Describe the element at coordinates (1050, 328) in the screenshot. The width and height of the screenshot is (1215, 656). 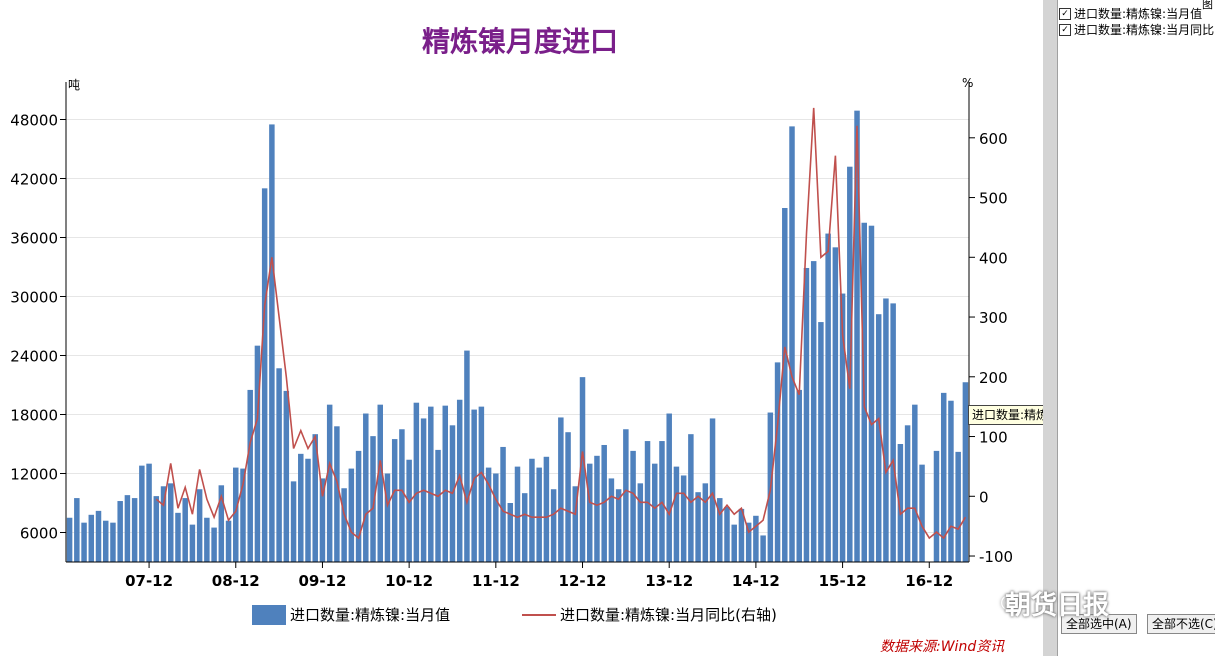
I see `panel-scrollbar` at that location.